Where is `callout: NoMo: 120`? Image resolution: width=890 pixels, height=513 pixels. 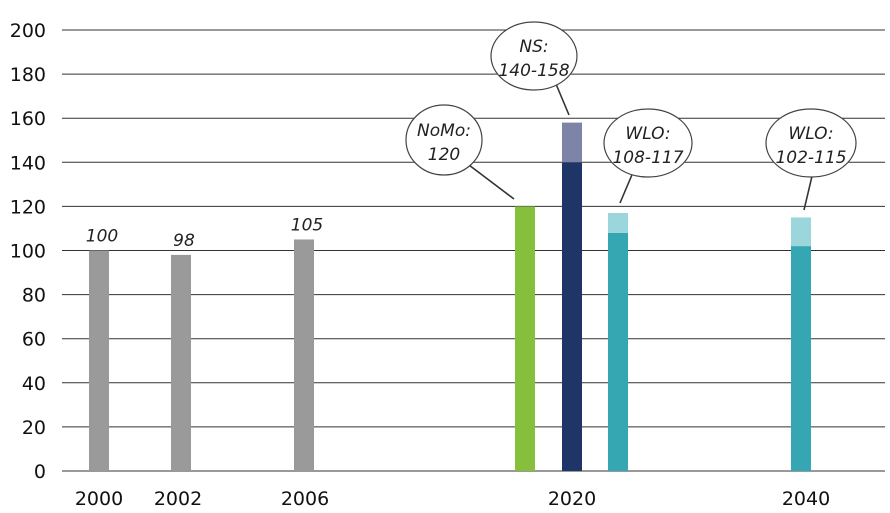
callout: NoMo: 120 is located at coordinates (460, 152).